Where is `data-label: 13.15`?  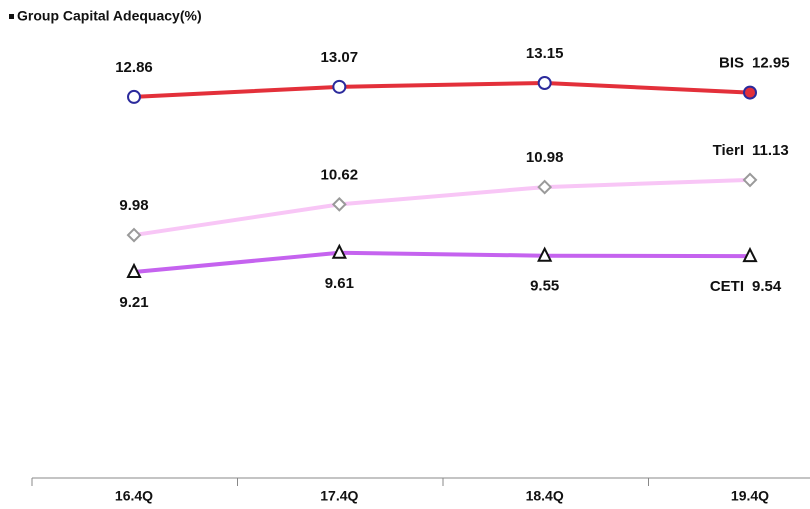
data-label: 13.15 is located at coordinates (545, 53).